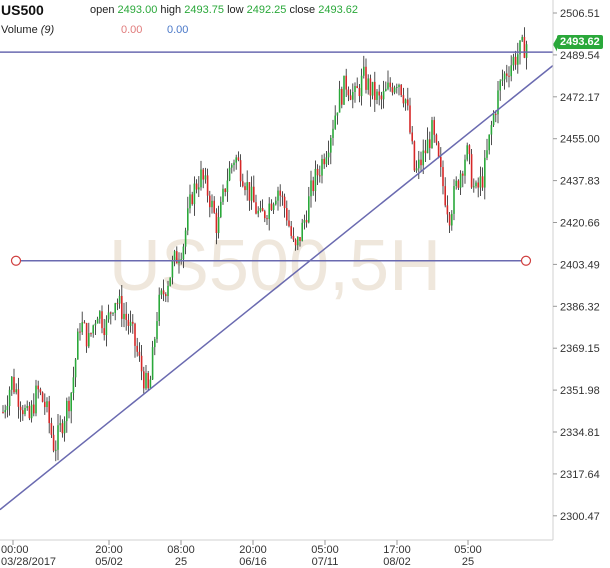 This screenshot has height=568, width=610. Describe the element at coordinates (397, 550) in the screenshot. I see `x-tick-time: 17:00` at that location.